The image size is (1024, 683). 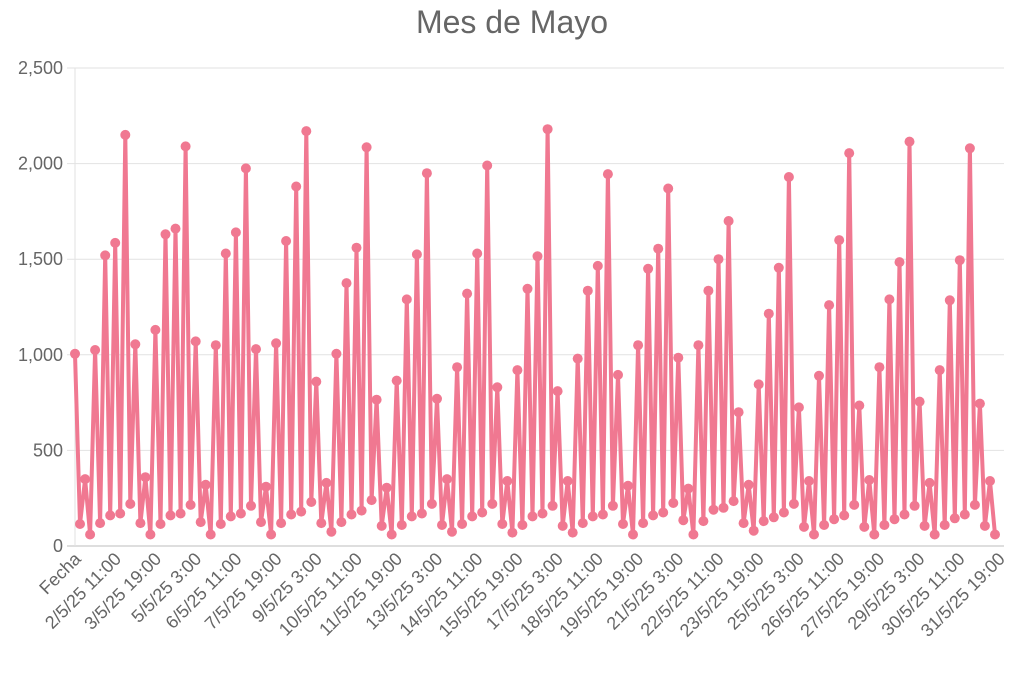 What do you see at coordinates (512, 22) in the screenshot?
I see `chart-title: Mes de Mayo` at bounding box center [512, 22].